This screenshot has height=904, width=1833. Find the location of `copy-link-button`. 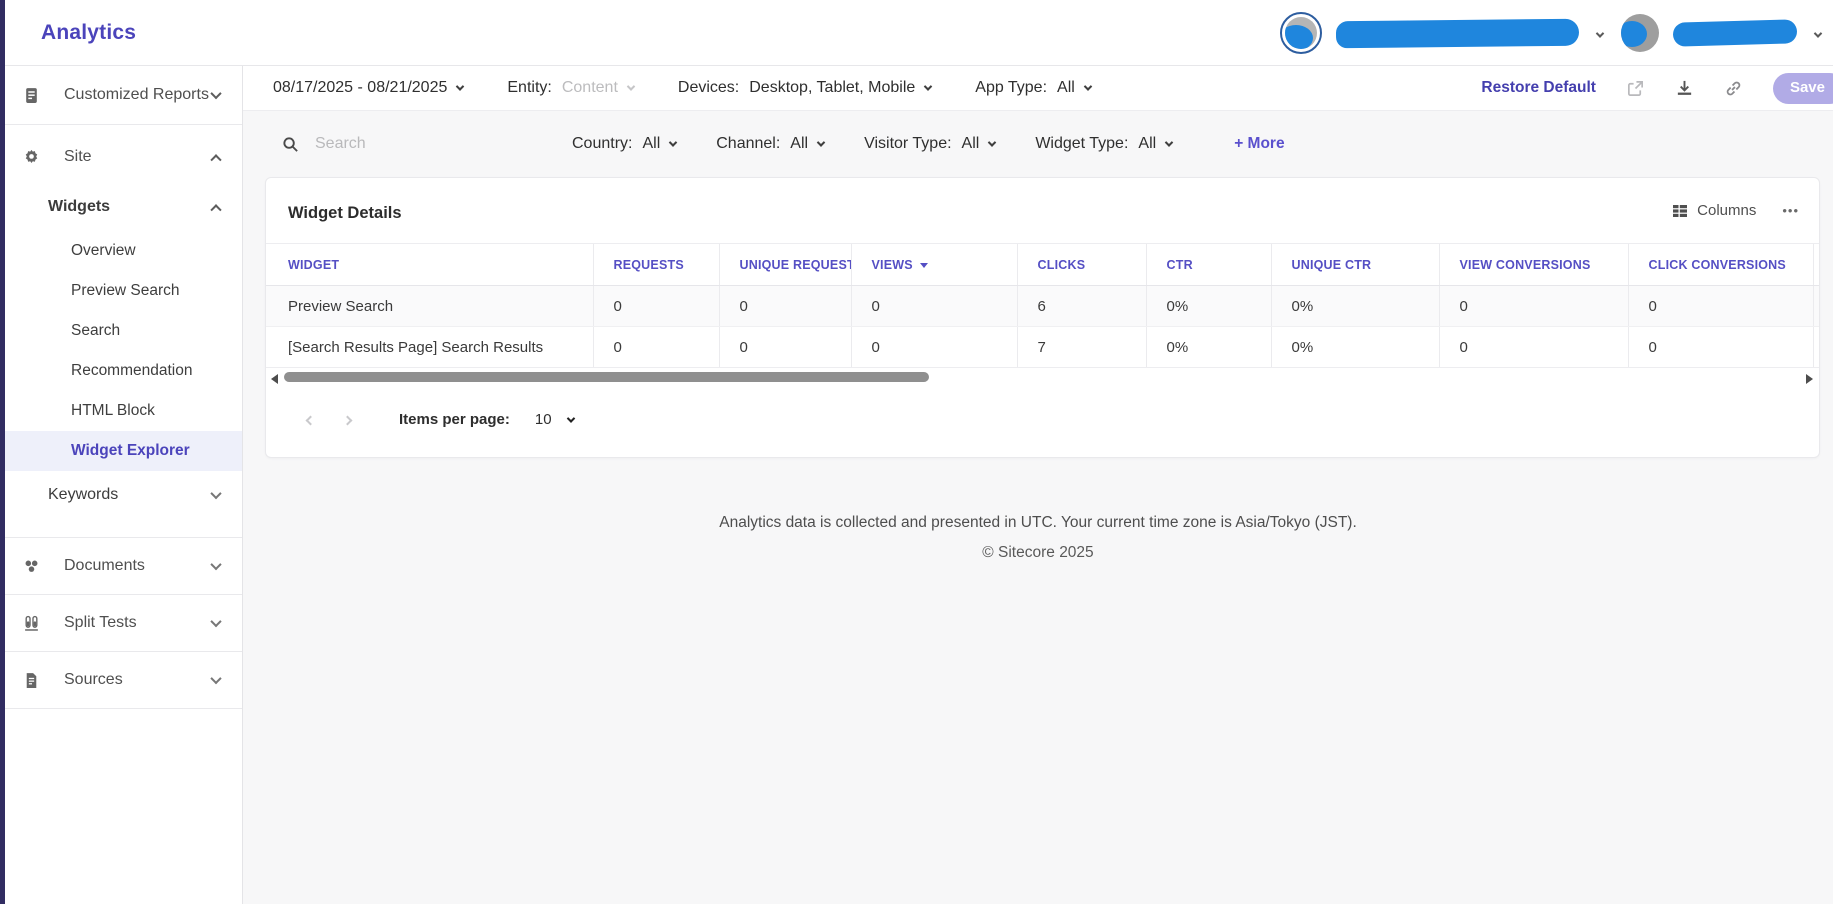

copy-link-button is located at coordinates (1733, 88).